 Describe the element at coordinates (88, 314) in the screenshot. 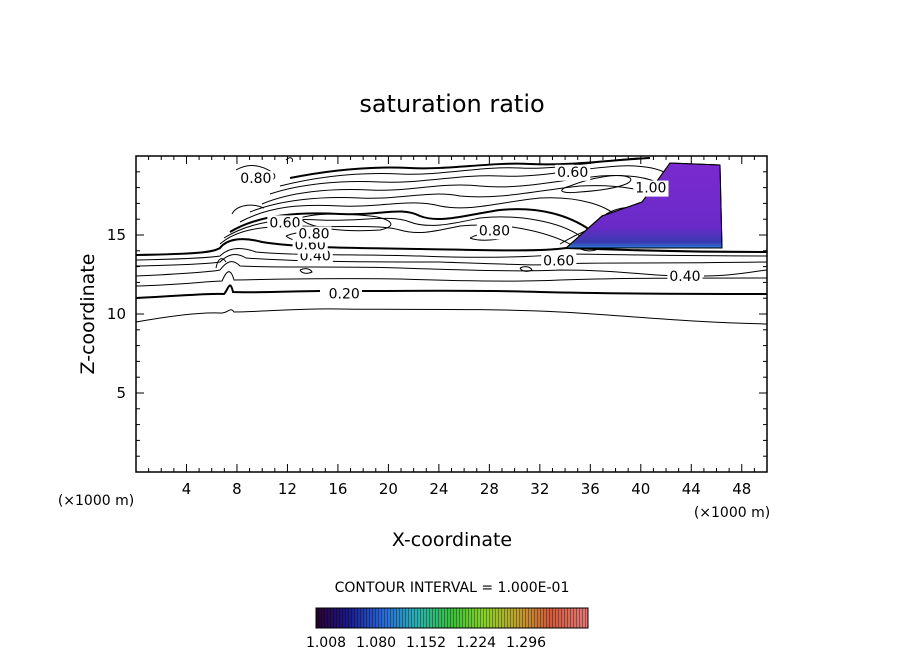

I see `y-axis-label: Z-coordinate` at that location.